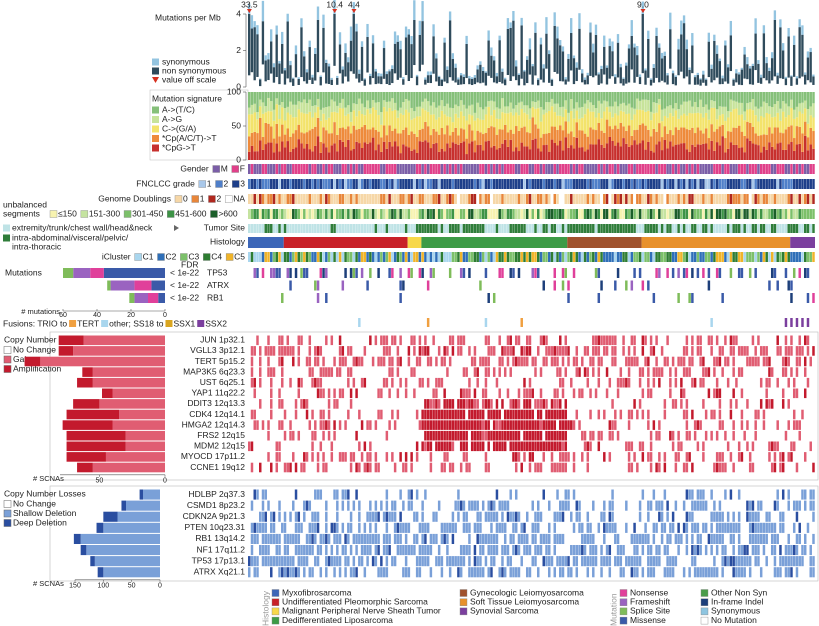 The image size is (819, 626). Describe the element at coordinates (88, 323) in the screenshot. I see `legend-label: TERT` at that location.